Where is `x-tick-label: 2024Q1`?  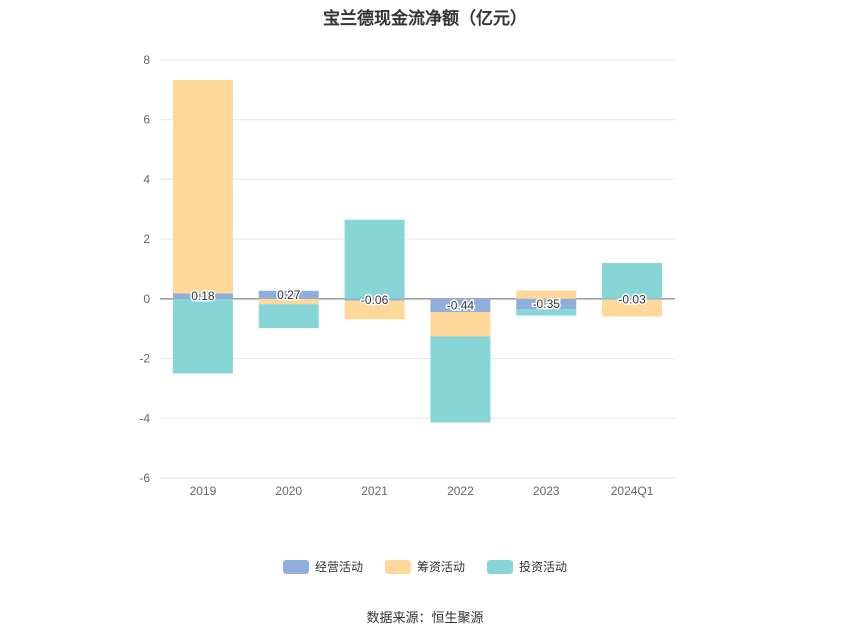
x-tick-label: 2024Q1 is located at coordinates (632, 491).